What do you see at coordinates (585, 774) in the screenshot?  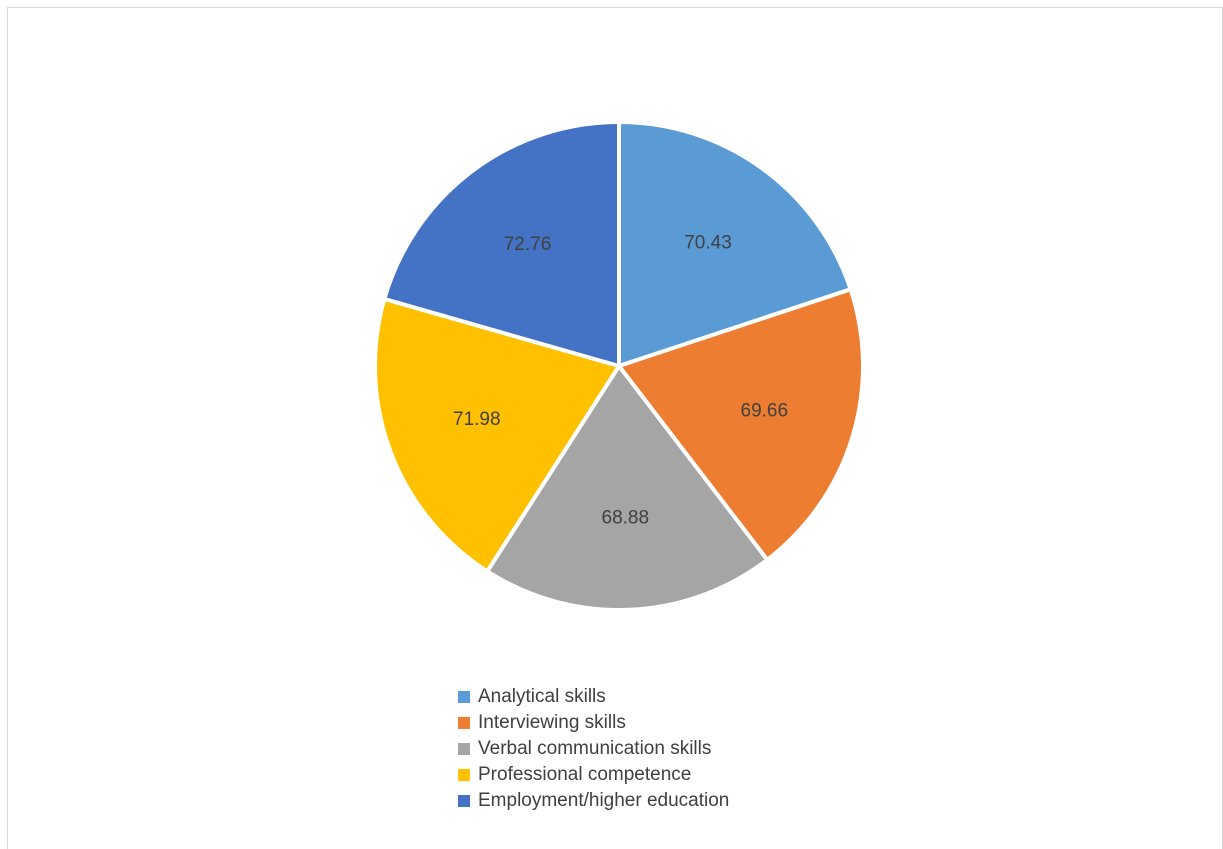 I see `legend-label: Professional competence` at bounding box center [585, 774].